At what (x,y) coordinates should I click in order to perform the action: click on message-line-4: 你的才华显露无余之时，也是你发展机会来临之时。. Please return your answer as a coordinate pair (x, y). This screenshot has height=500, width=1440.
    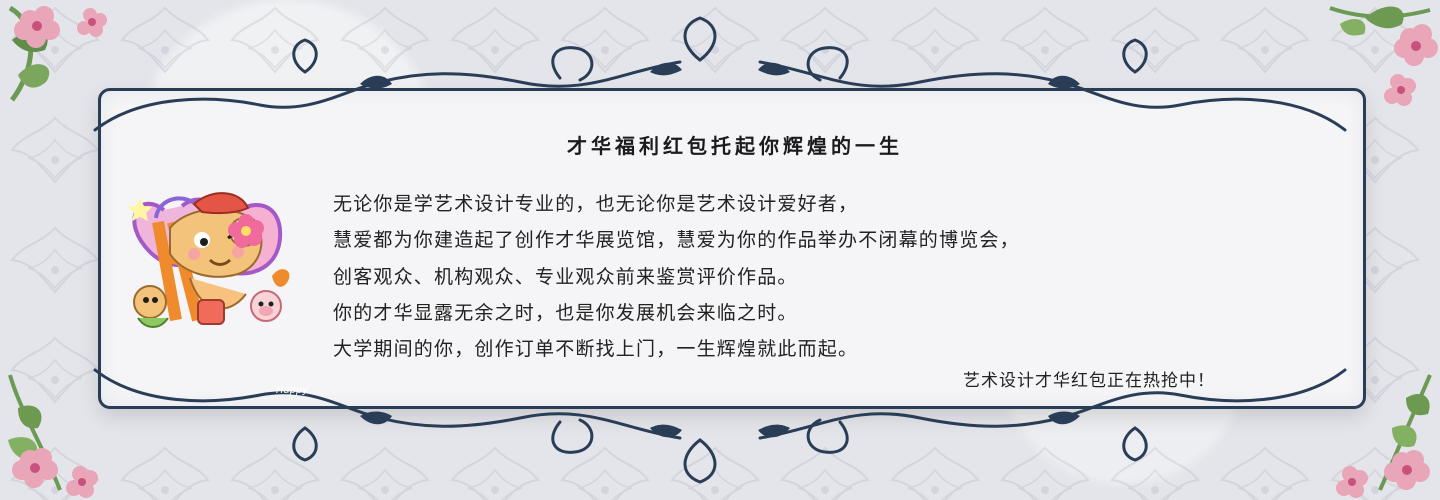
    Looking at the image, I should click on (565, 313).